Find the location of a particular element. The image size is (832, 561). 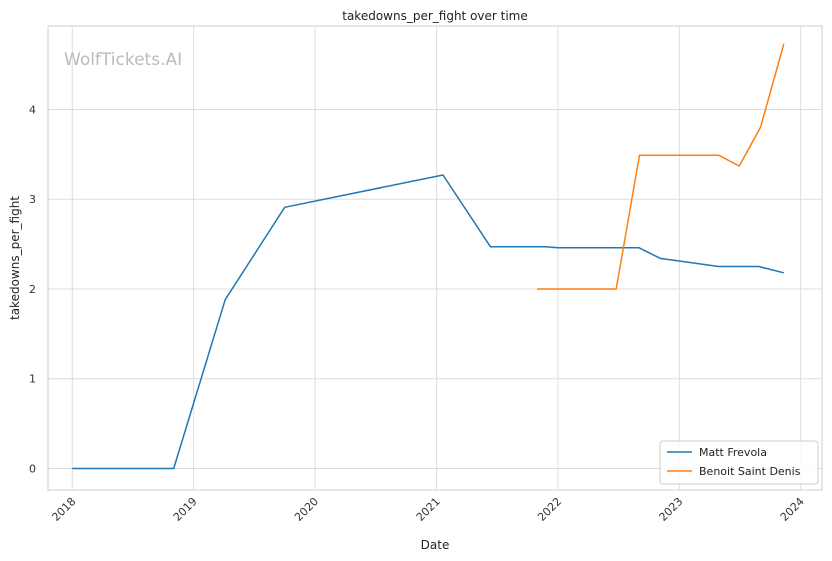

series-line-benoit-saint-denis is located at coordinates (661, 166).